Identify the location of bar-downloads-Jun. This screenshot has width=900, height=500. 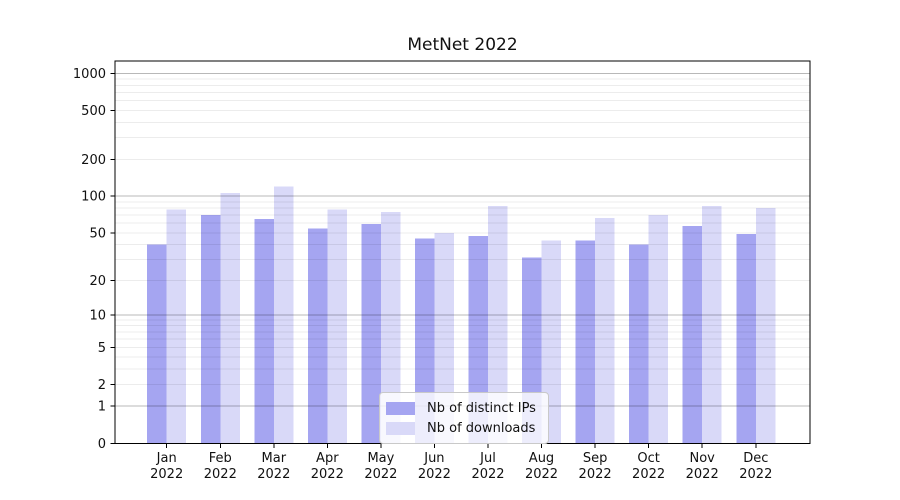
(444, 338).